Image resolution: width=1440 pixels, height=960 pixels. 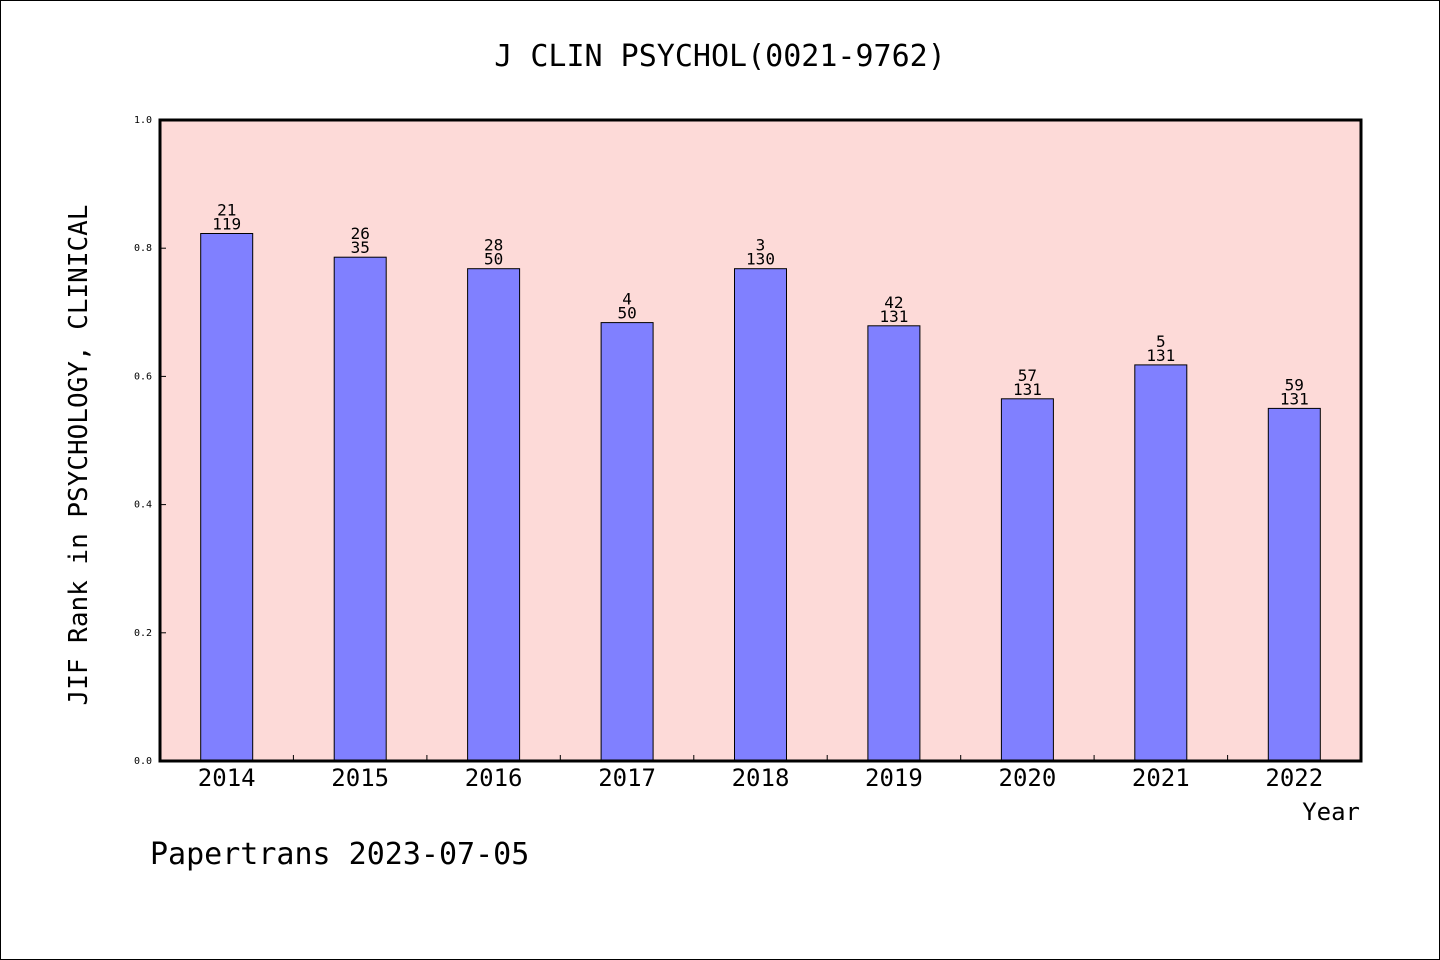 What do you see at coordinates (360, 233) in the screenshot?
I see `bar-label-rank: 26` at bounding box center [360, 233].